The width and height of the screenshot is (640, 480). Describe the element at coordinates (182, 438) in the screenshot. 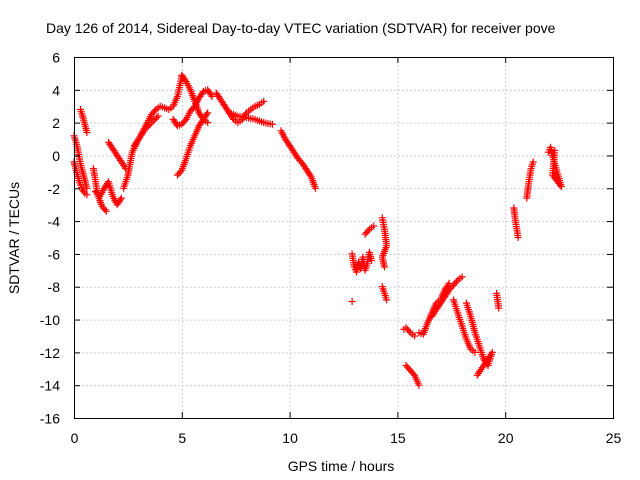

I see `x-tick-label: 5` at that location.